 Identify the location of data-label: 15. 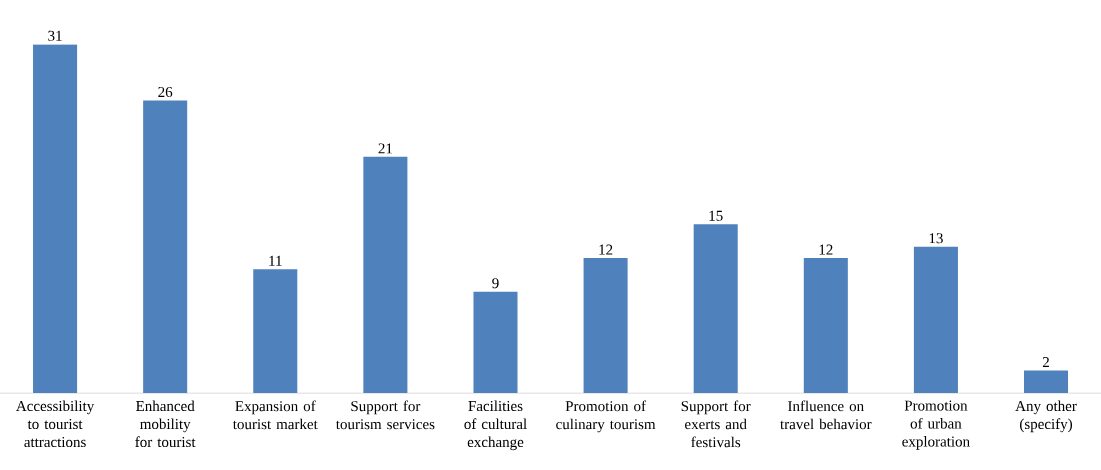
(716, 215).